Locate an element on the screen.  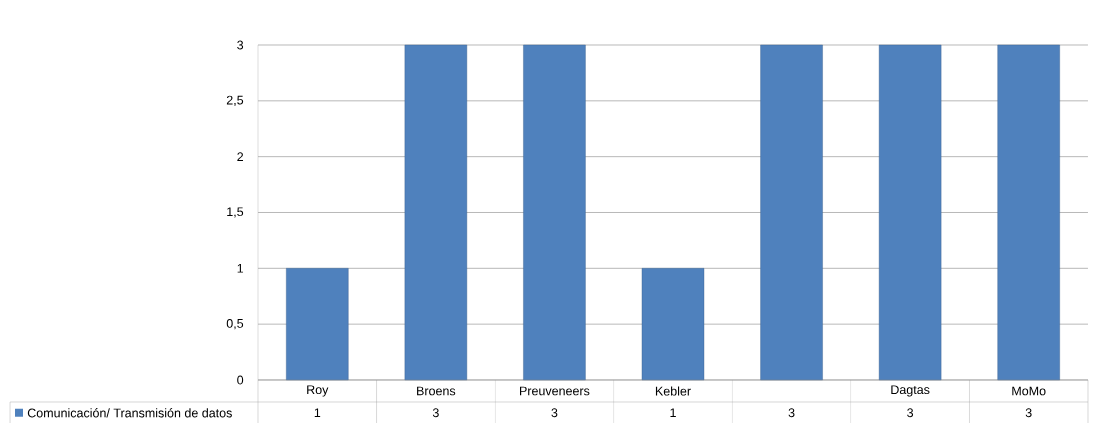
x-tick-label: Kebler is located at coordinates (673, 391).